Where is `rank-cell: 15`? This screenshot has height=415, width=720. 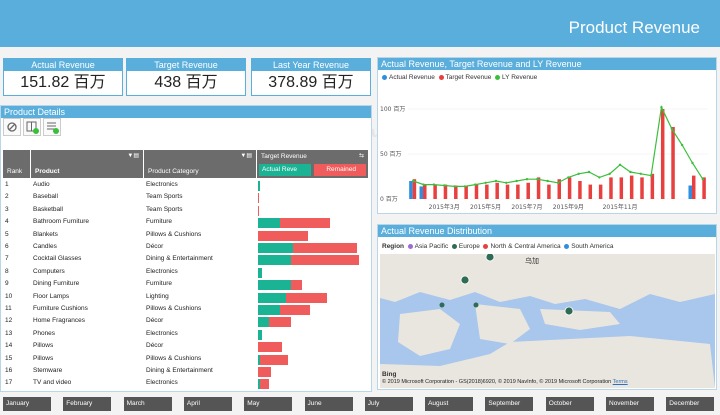 rank-cell: 15 is located at coordinates (9, 358).